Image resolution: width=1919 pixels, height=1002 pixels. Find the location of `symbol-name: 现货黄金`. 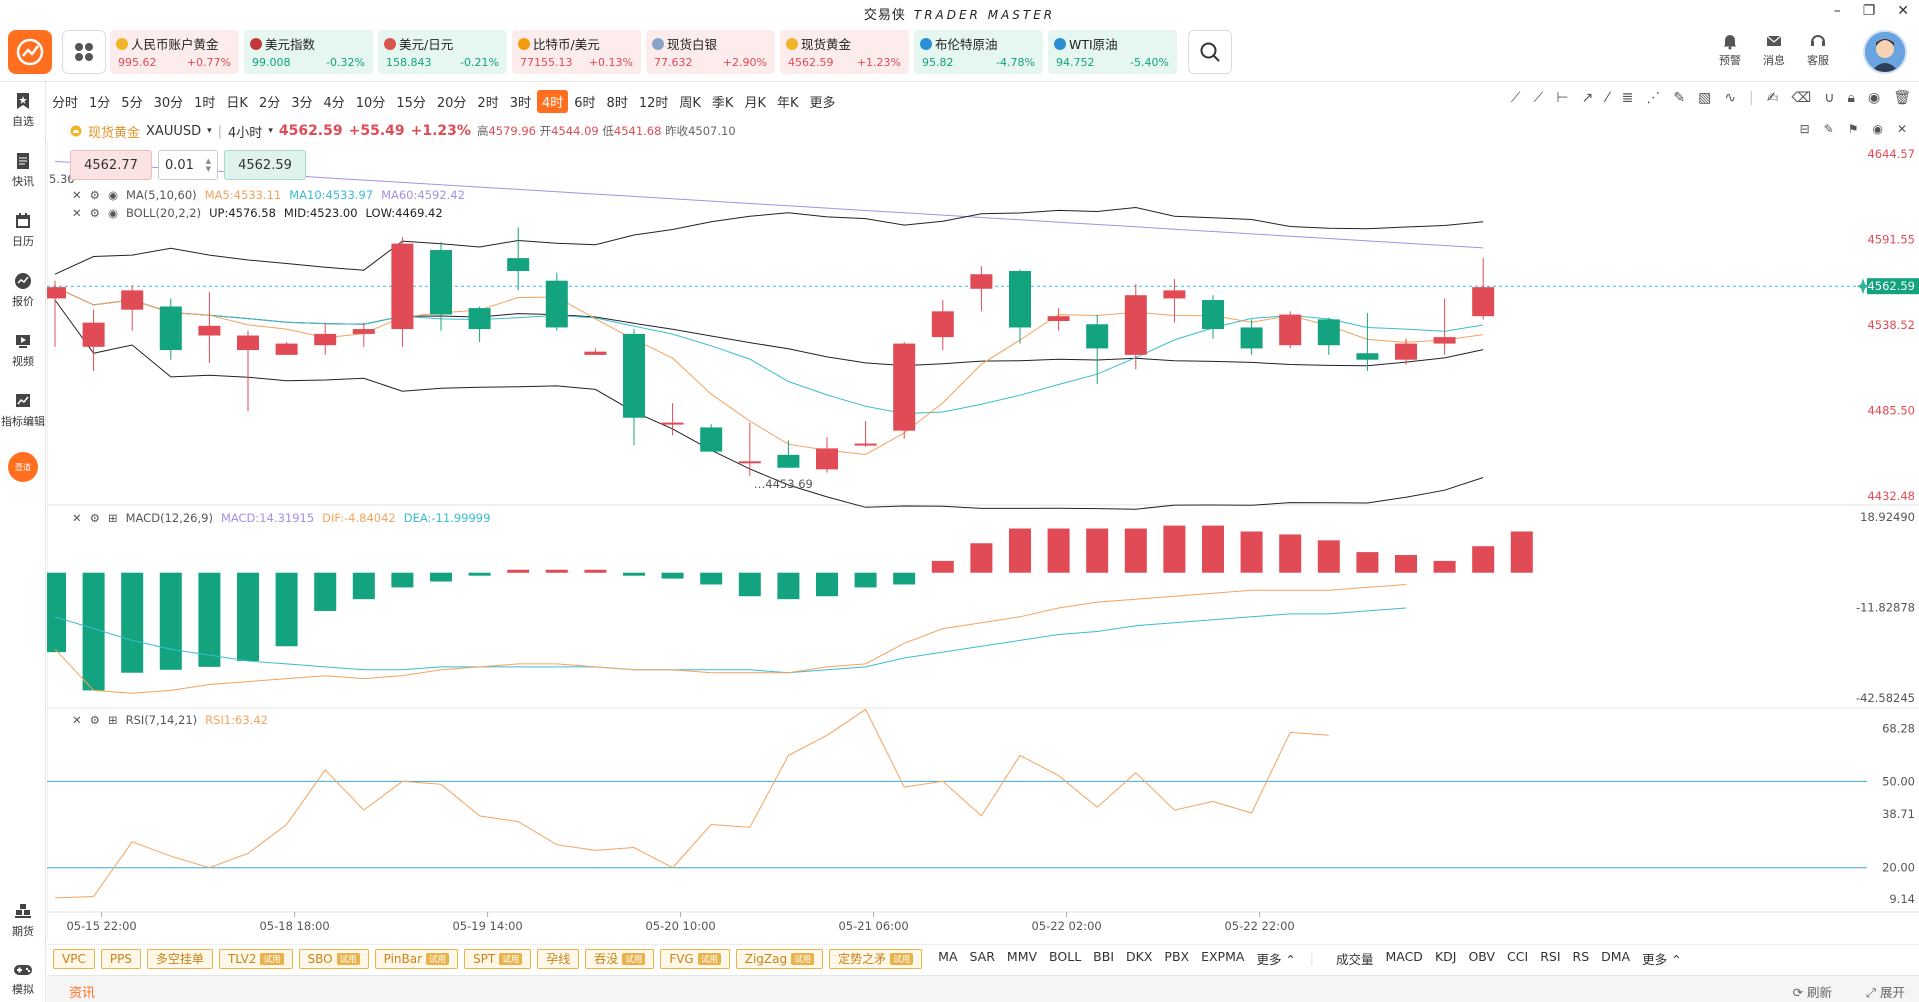

symbol-name: 现货黄金 is located at coordinates (114, 133).